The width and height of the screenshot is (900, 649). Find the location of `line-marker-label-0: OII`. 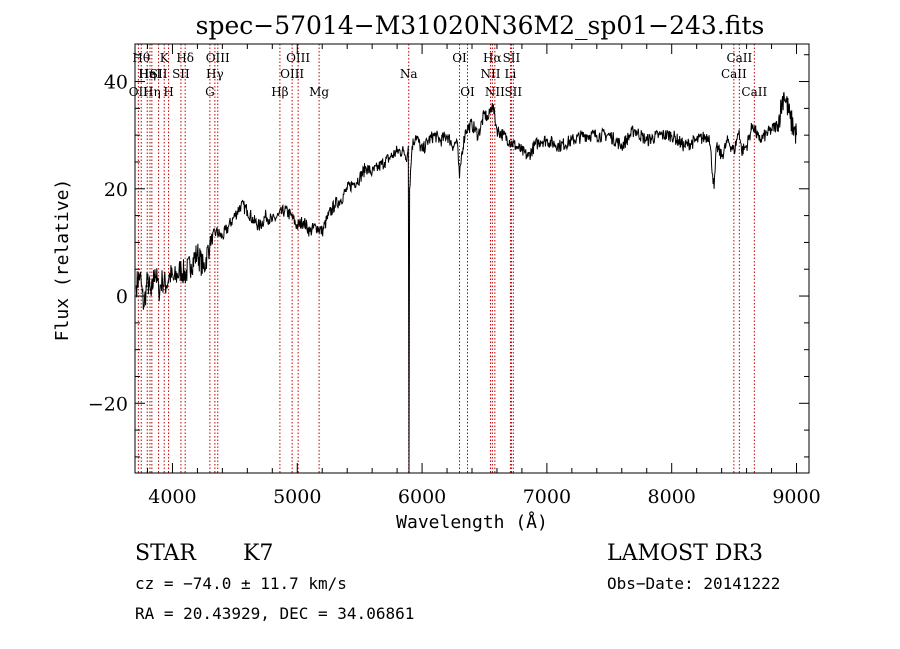

line-marker-label-0: OII is located at coordinates (139, 92).